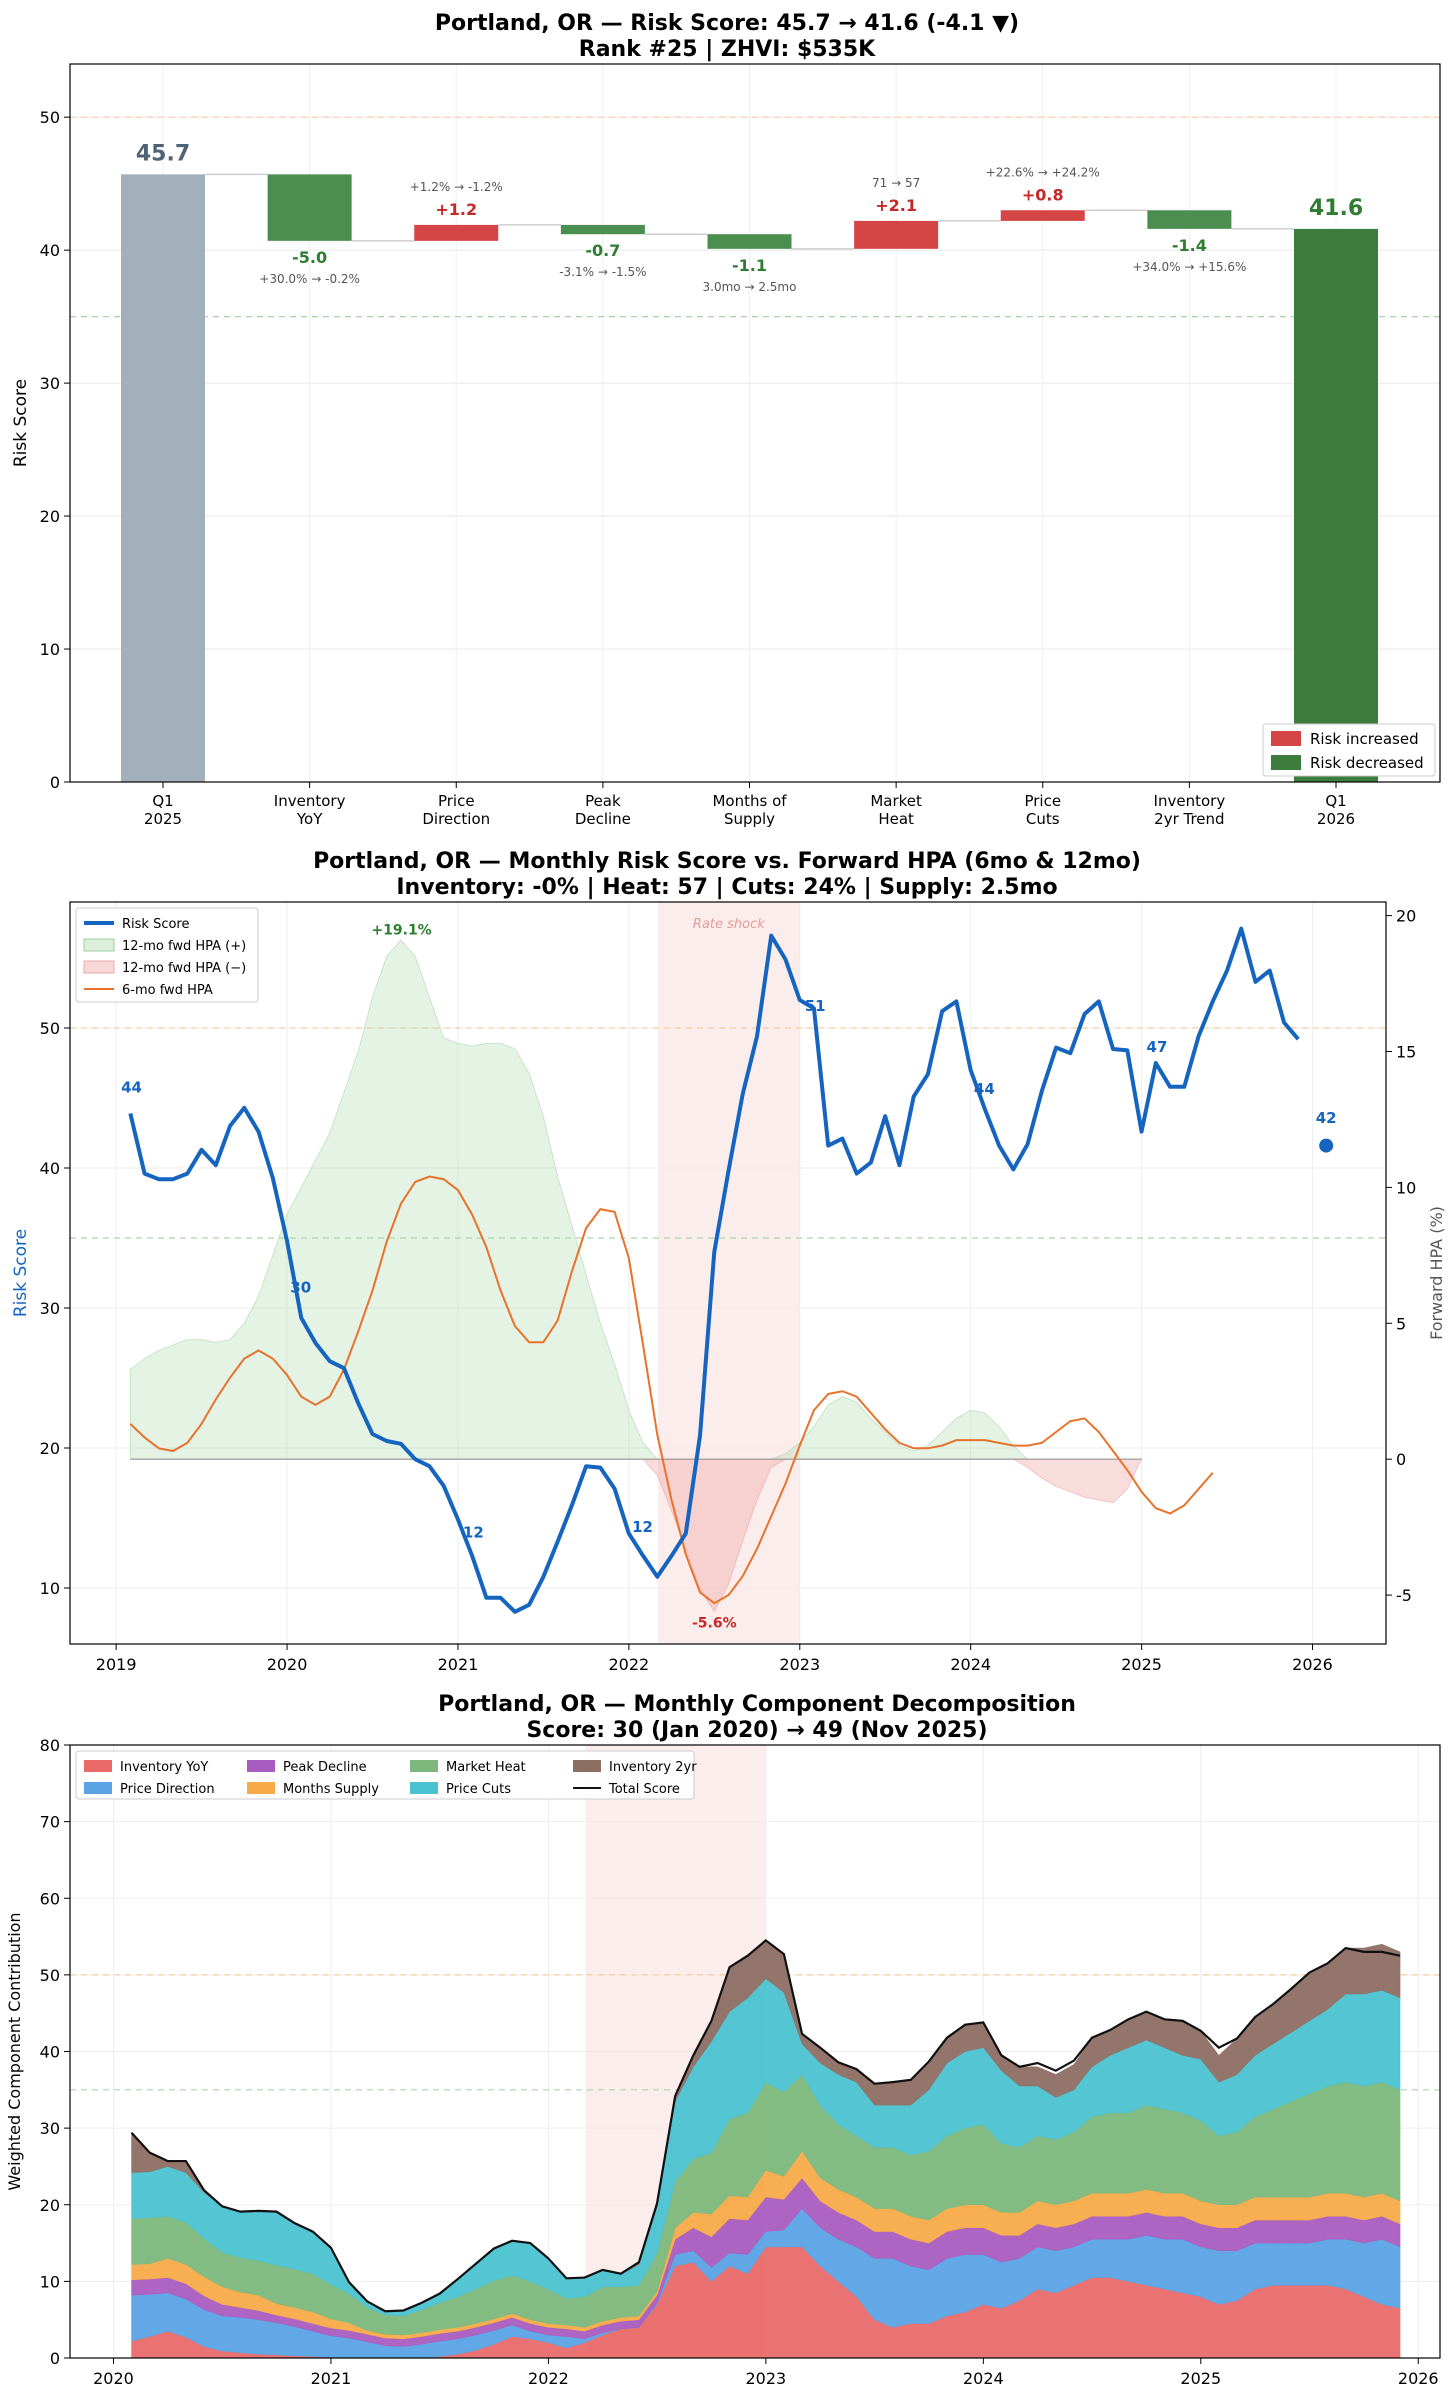 Image resolution: width=1456 pixels, height=2401 pixels. I want to click on y-axis-label: Risk Score, so click(21, 423).